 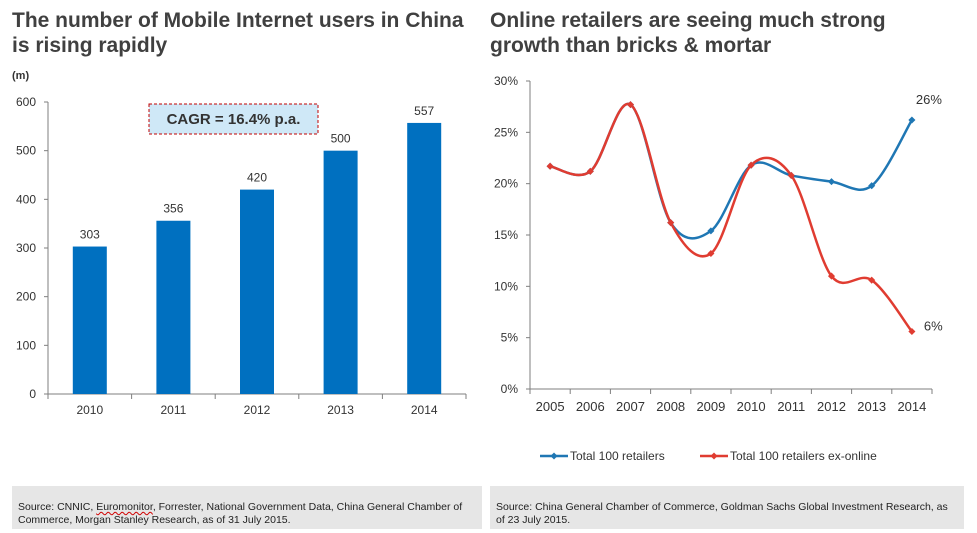 I want to click on bar-value-label: 420, so click(x=257, y=178).